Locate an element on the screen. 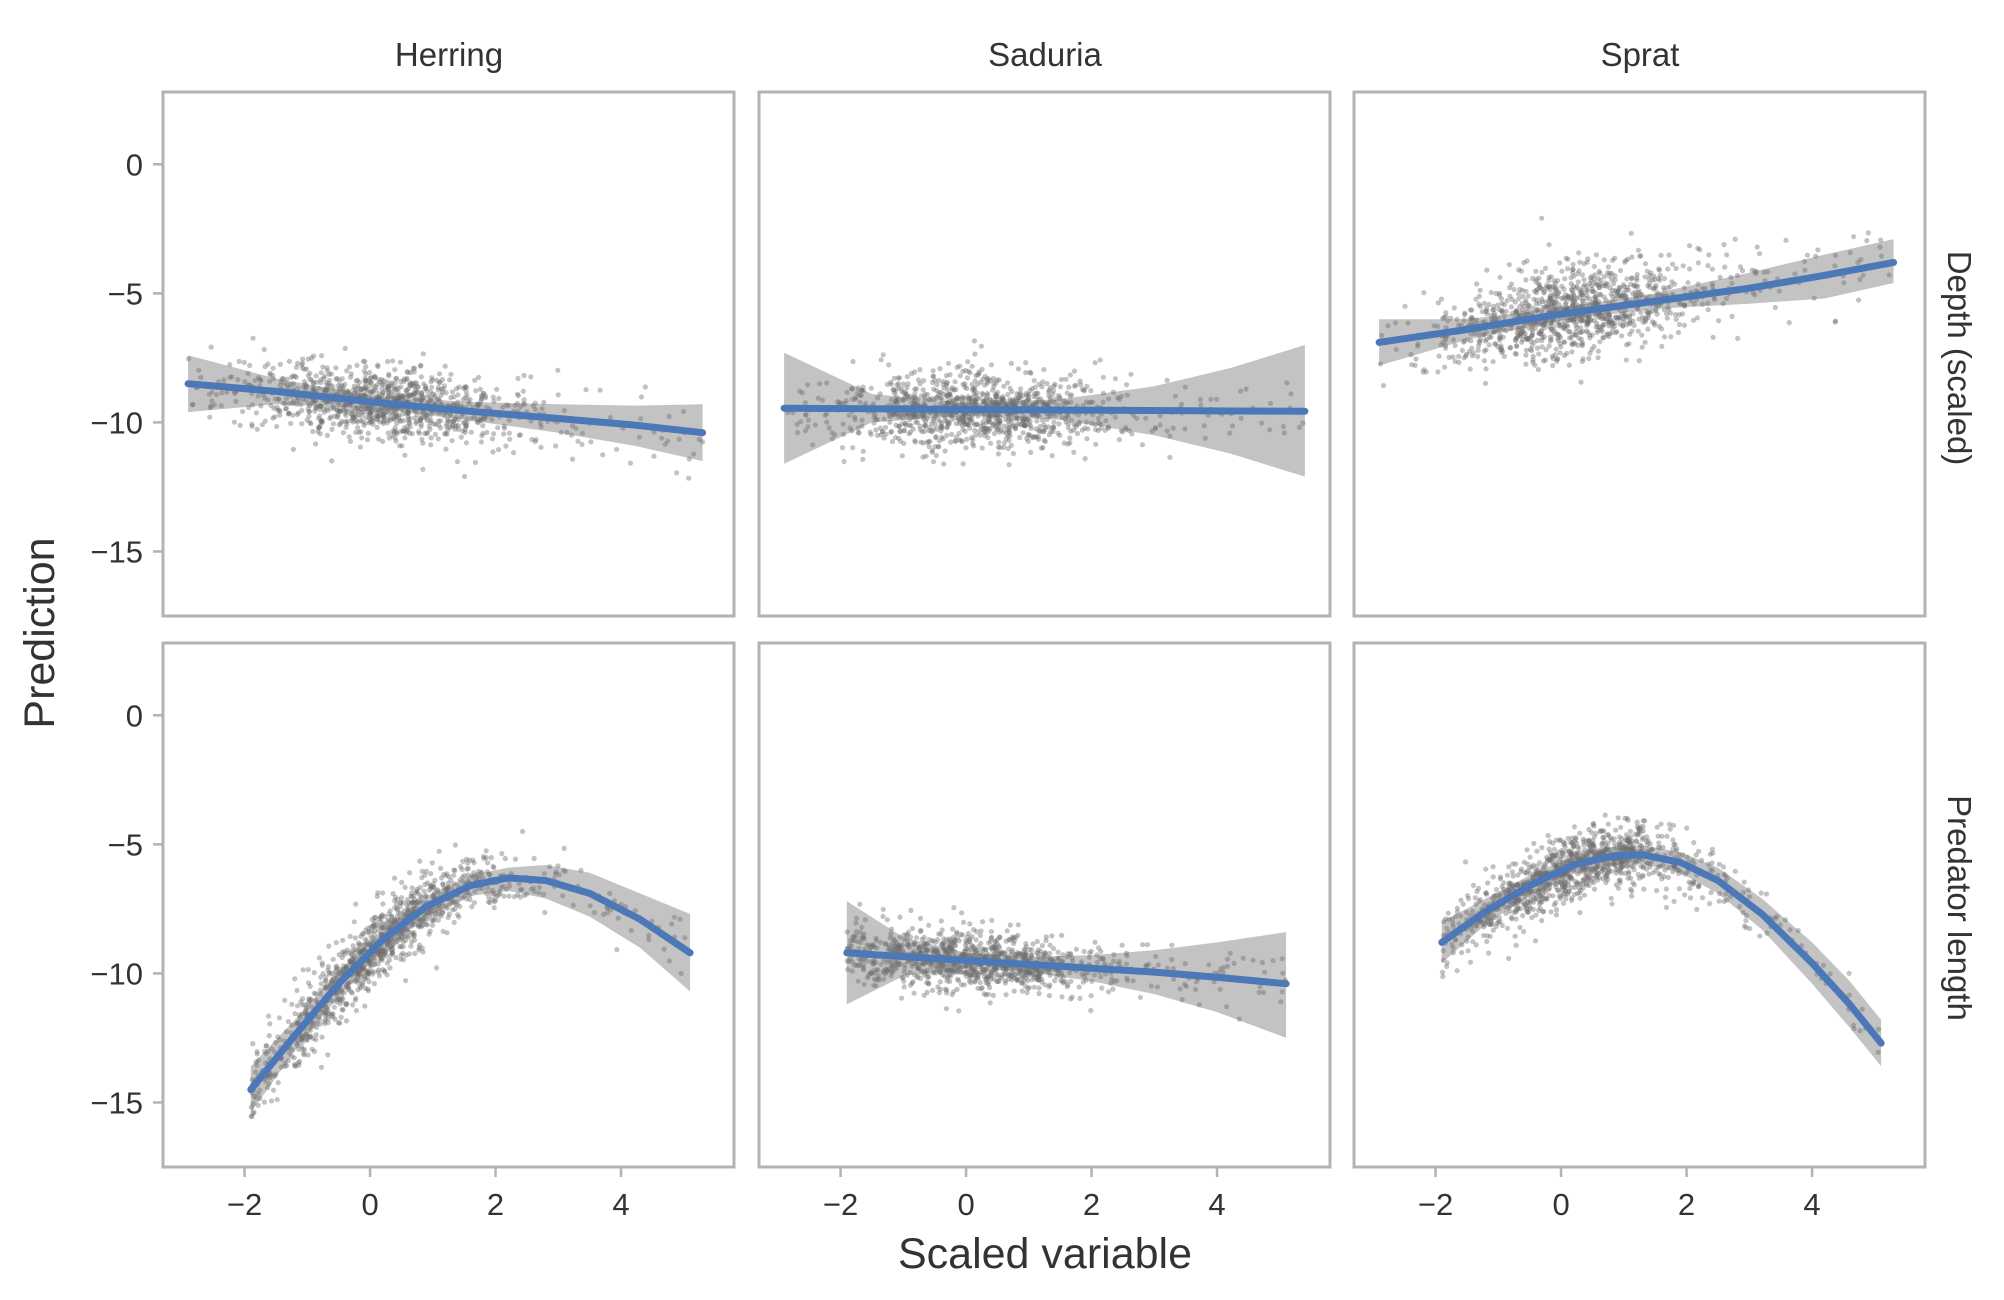 Image resolution: width=2004 pixels, height=1300 pixels. y-tick-label: −5 is located at coordinates (125, 844).